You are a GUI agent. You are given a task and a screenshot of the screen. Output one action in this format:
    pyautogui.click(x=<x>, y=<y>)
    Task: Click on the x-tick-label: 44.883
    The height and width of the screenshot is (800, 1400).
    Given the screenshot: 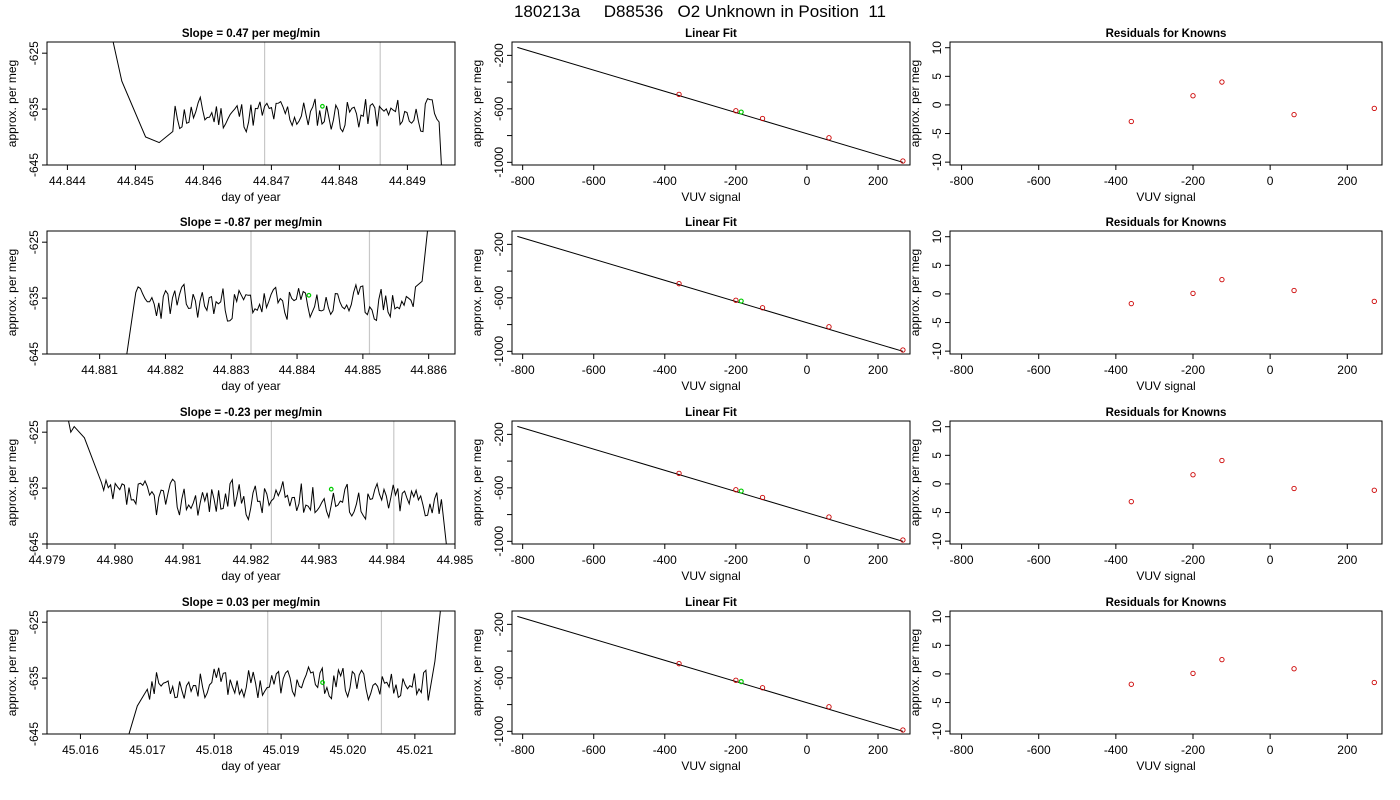 What is the action you would take?
    pyautogui.click(x=231, y=370)
    